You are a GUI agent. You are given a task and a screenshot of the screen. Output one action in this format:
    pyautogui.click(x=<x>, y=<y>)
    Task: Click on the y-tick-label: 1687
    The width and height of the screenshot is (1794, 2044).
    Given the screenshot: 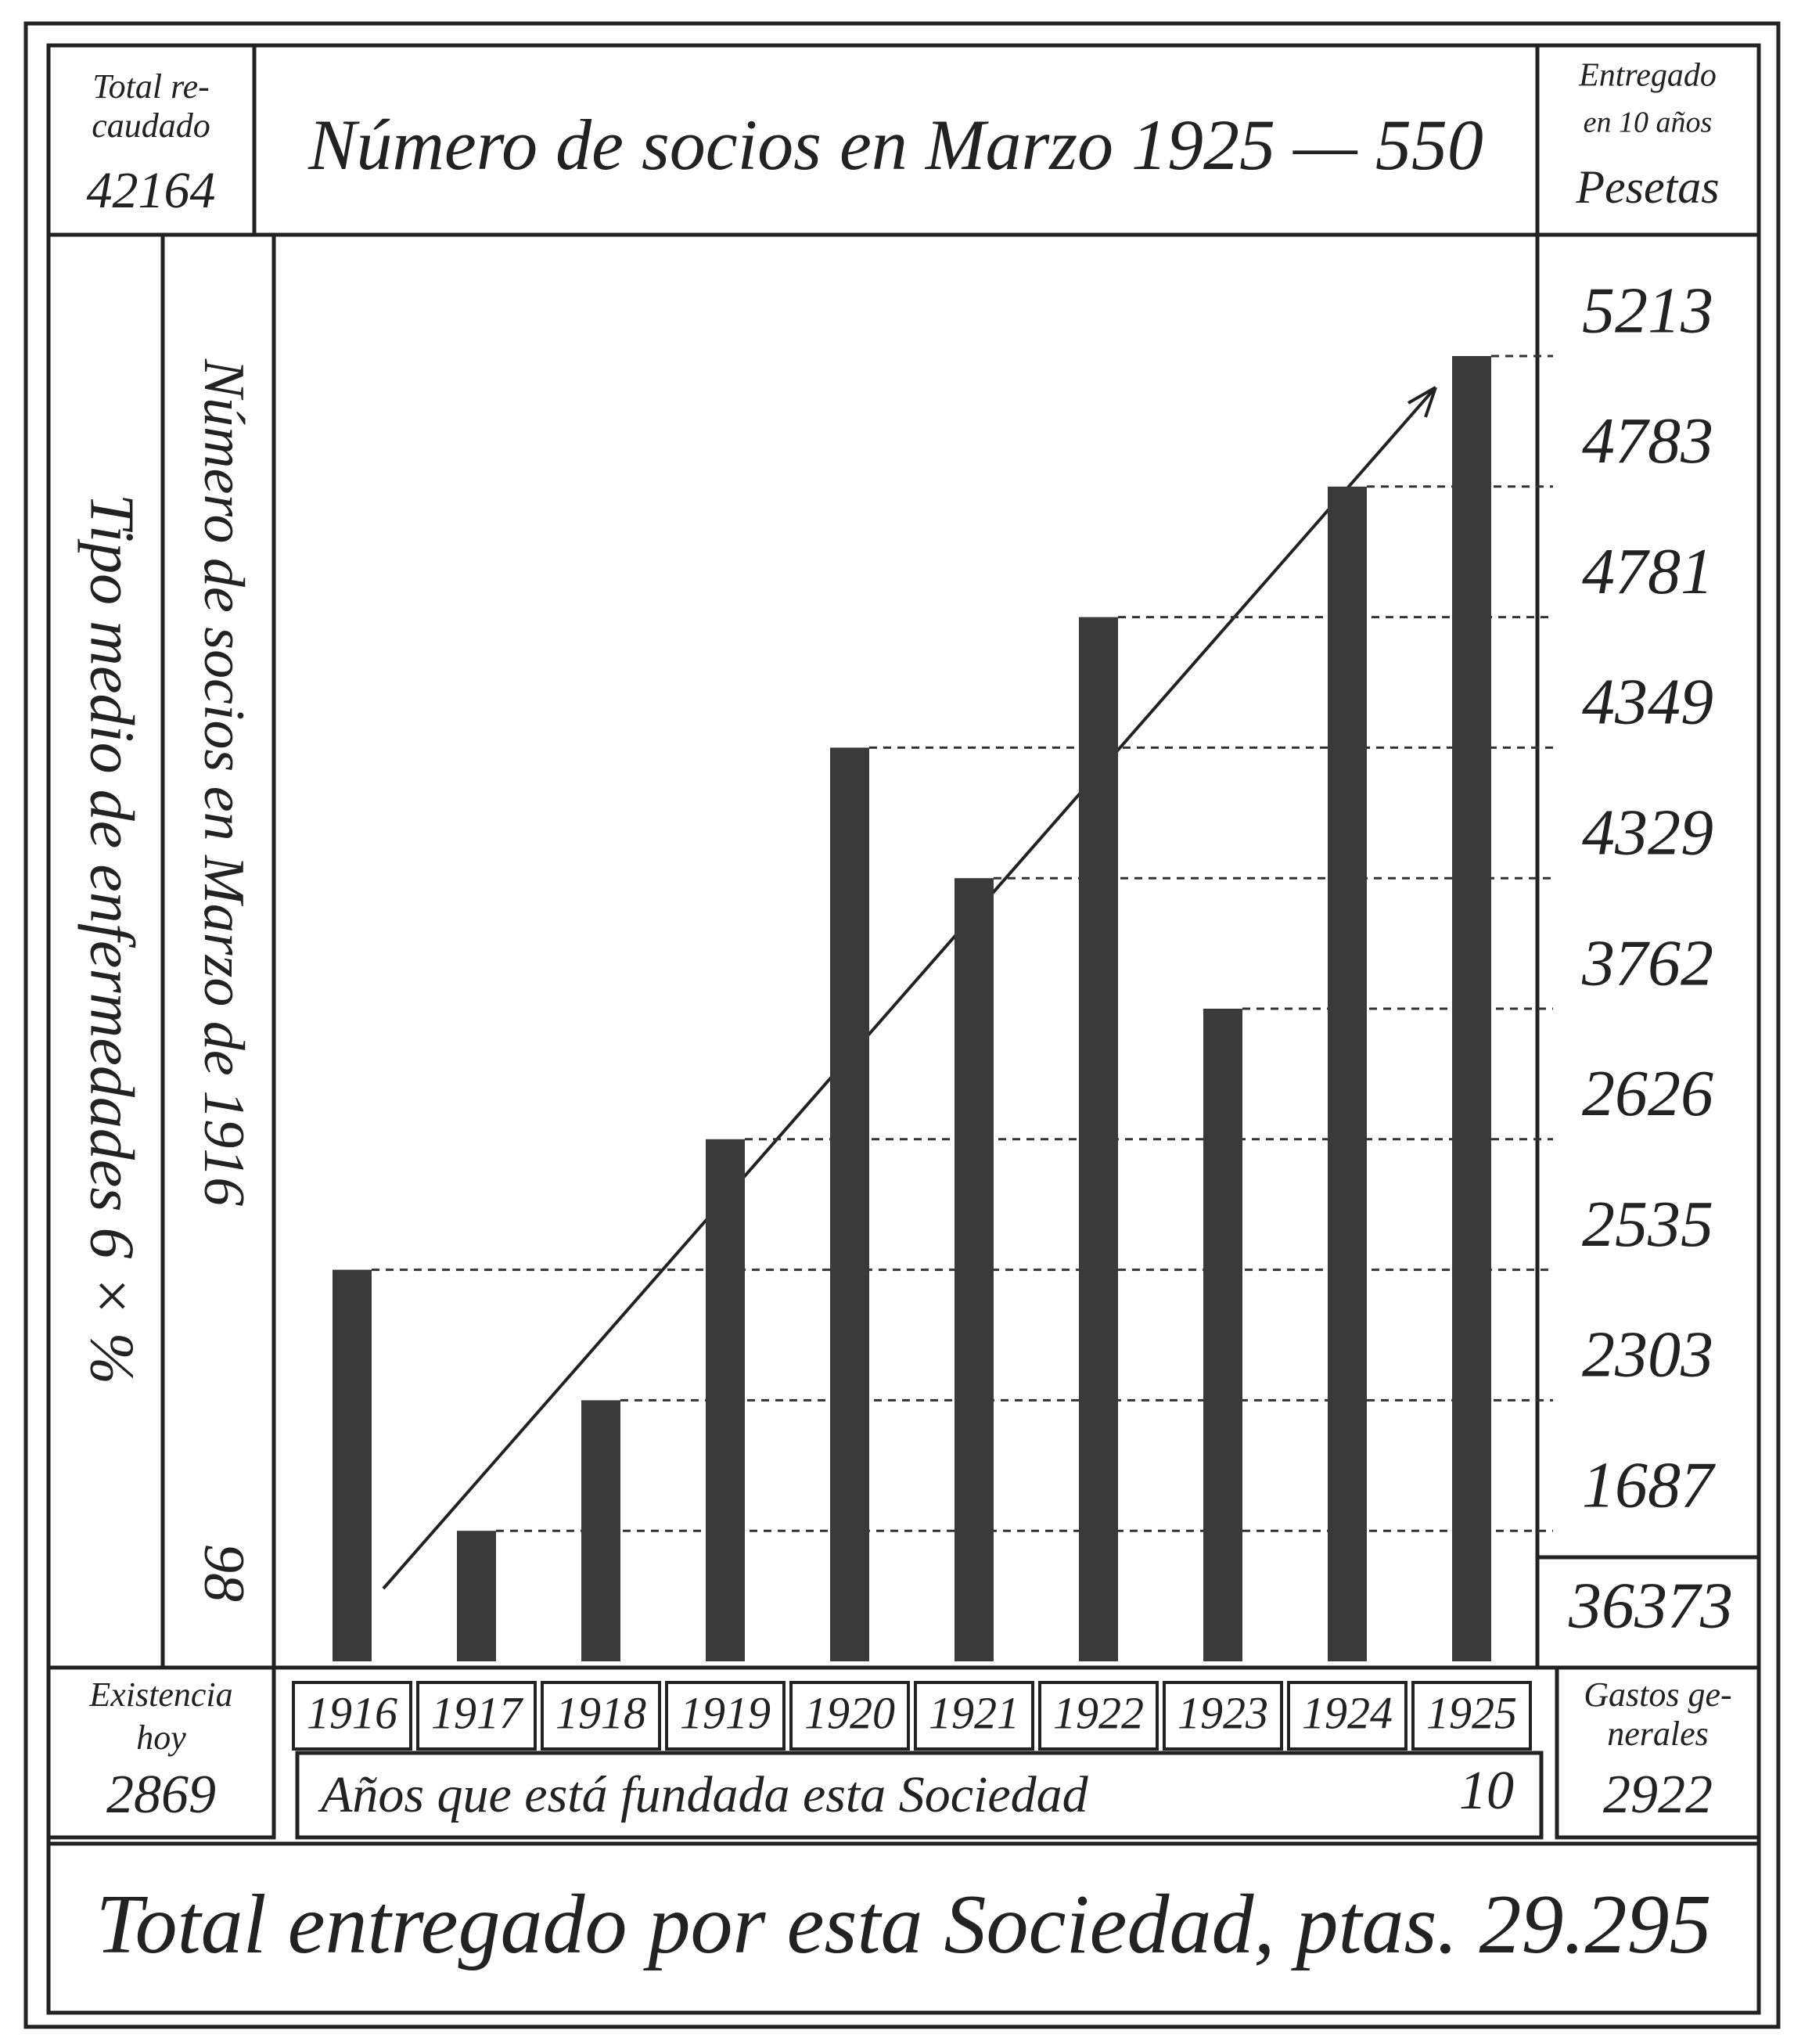 What is the action you would take?
    pyautogui.click(x=1649, y=1485)
    